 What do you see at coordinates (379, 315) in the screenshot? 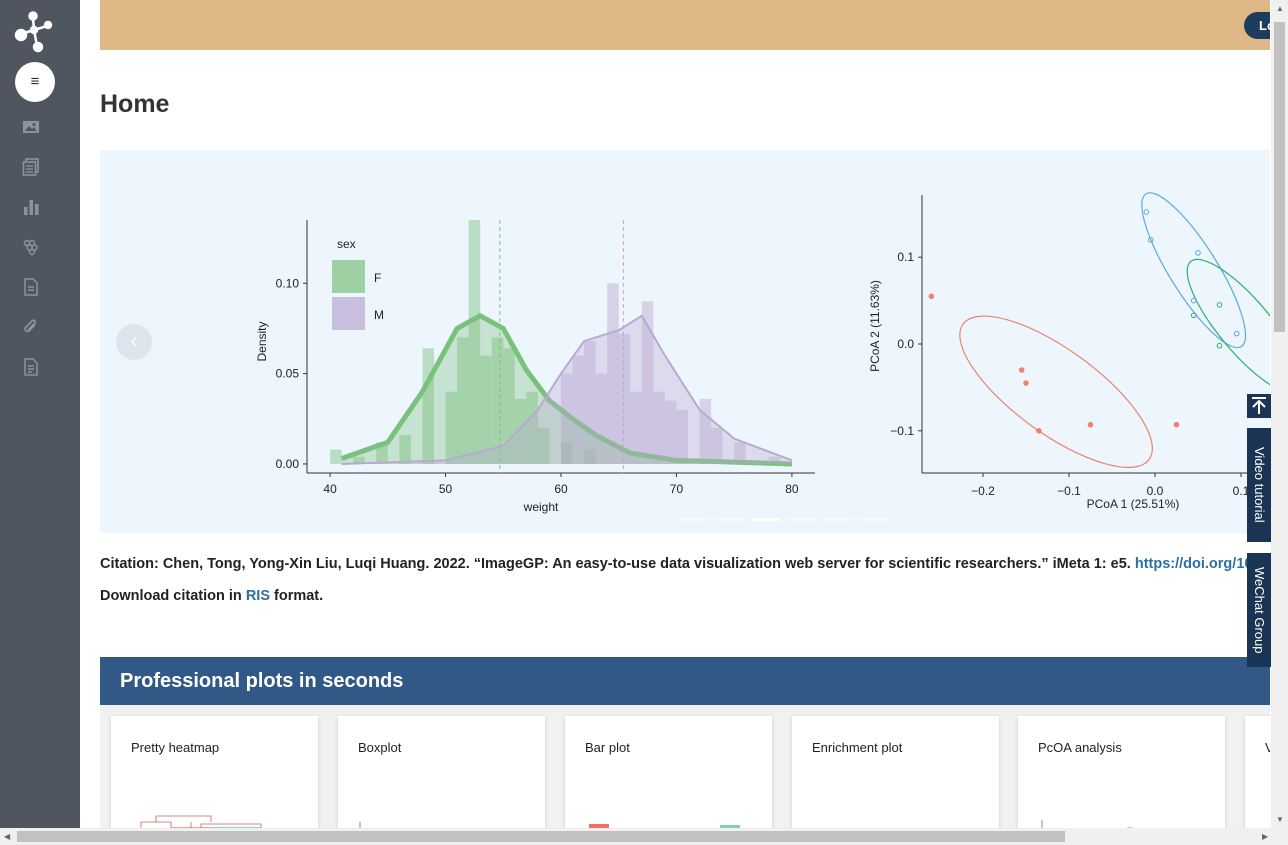
I see `legend-label-M: M` at bounding box center [379, 315].